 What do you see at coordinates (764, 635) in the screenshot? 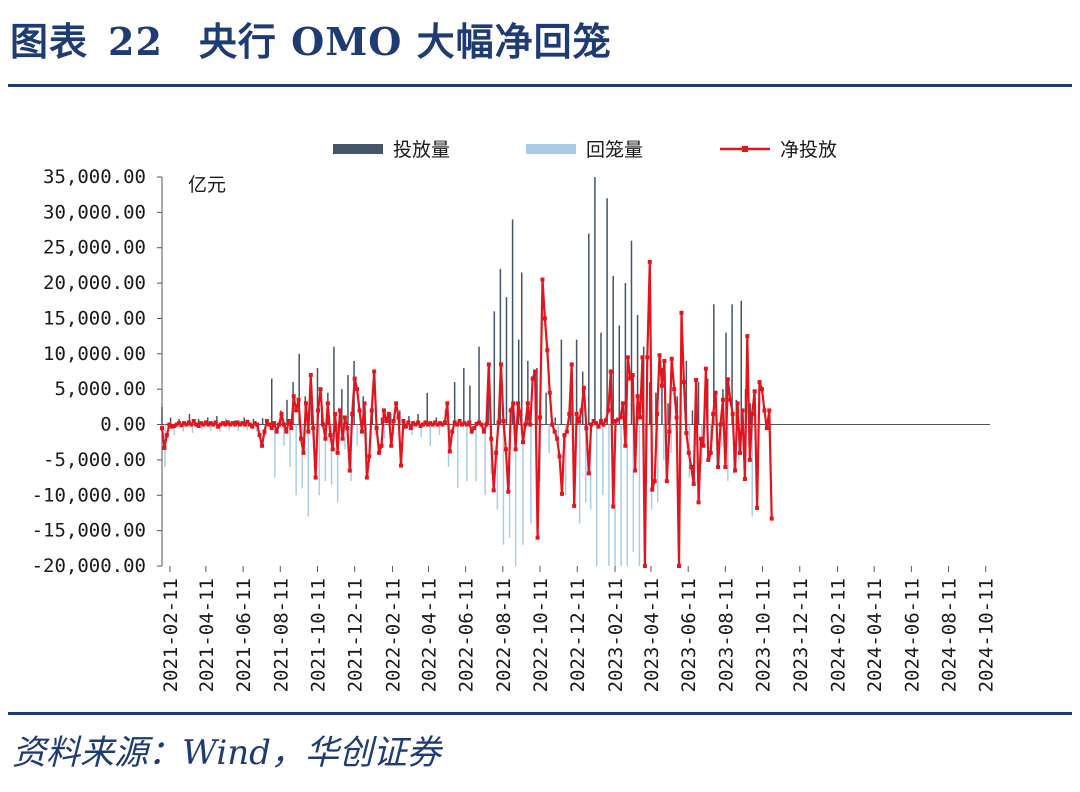
I see `x-tick-label: 2023-10-11` at bounding box center [764, 635].